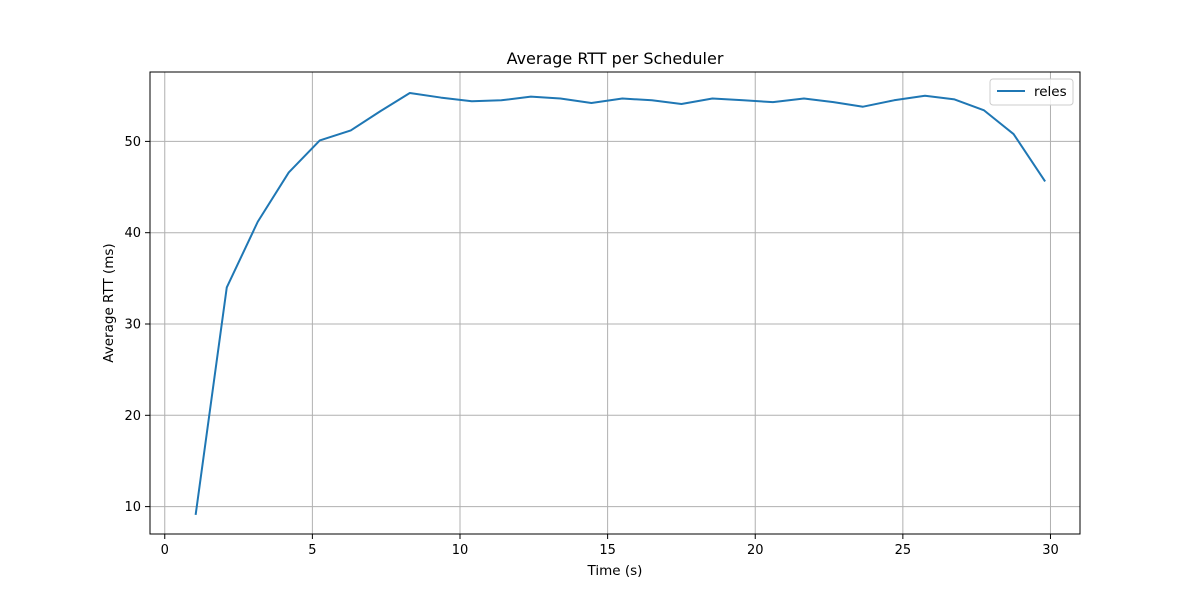 Image resolution: width=1200 pixels, height=600 pixels. I want to click on chart-title: Average RTT per Scheduler, so click(615, 58).